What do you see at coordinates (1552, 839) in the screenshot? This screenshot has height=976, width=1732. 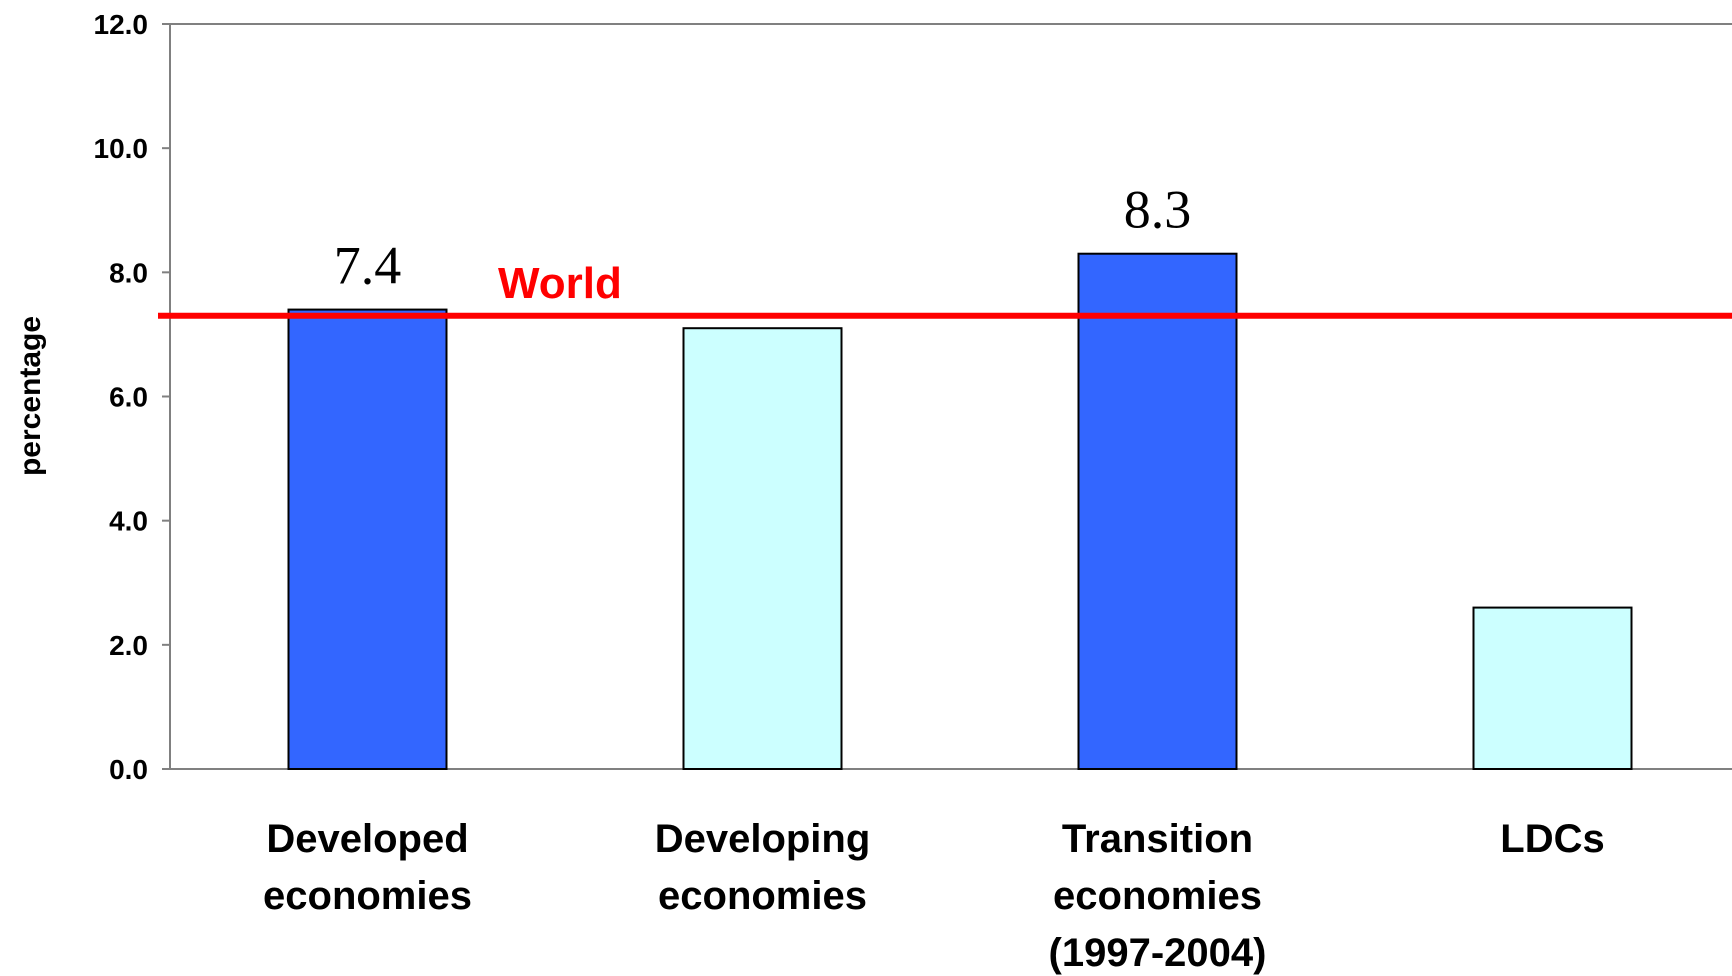 I see `category-label: LDCs` at bounding box center [1552, 839].